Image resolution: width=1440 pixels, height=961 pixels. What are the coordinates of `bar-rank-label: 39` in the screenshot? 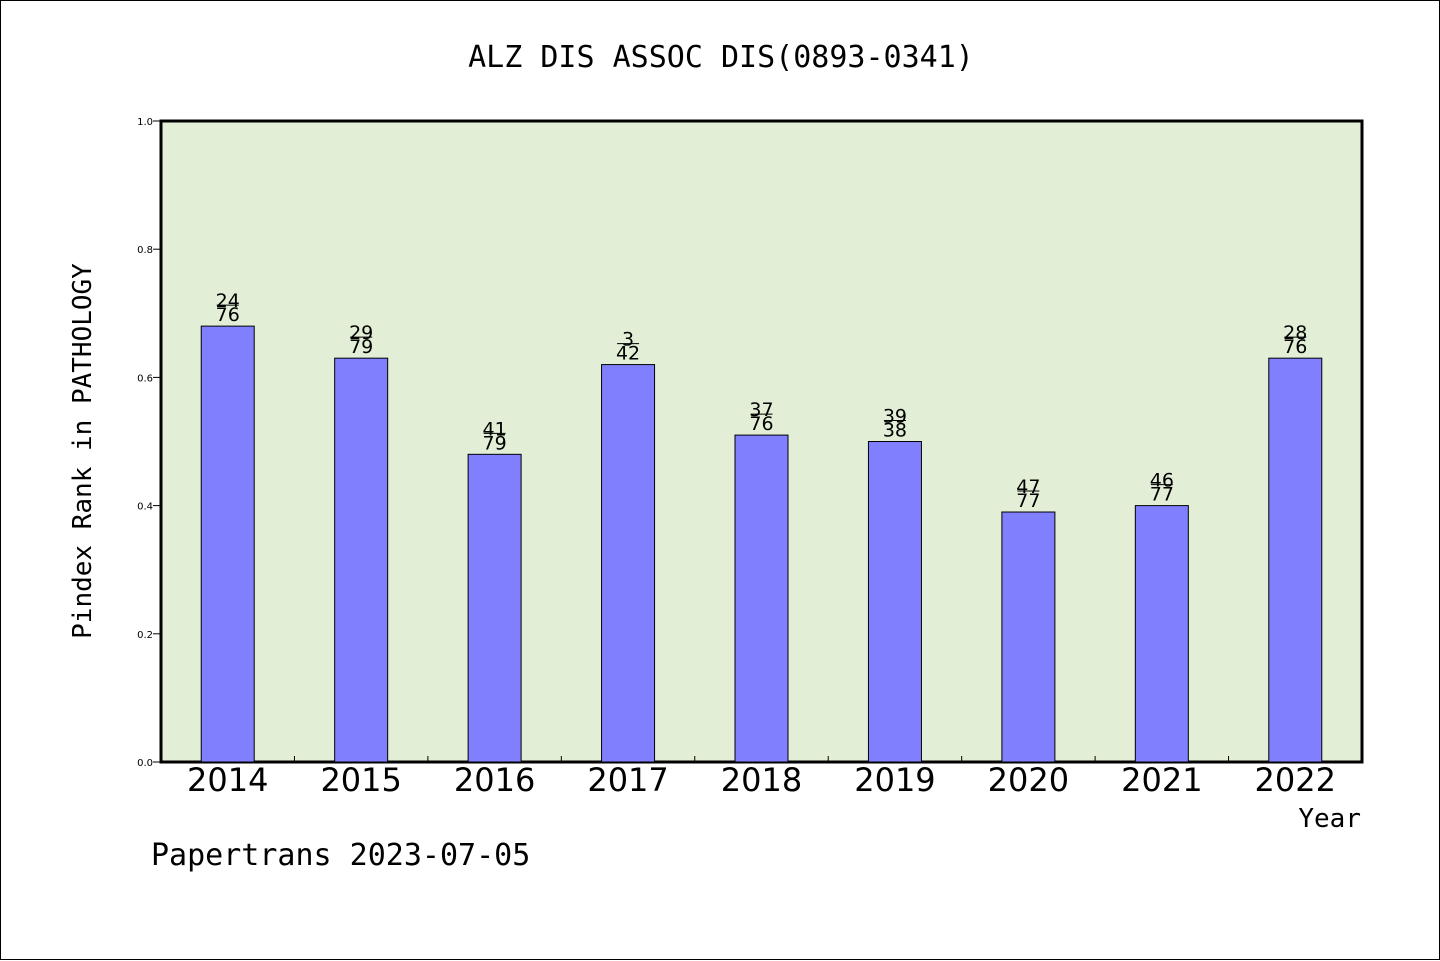 It's located at (895, 417).